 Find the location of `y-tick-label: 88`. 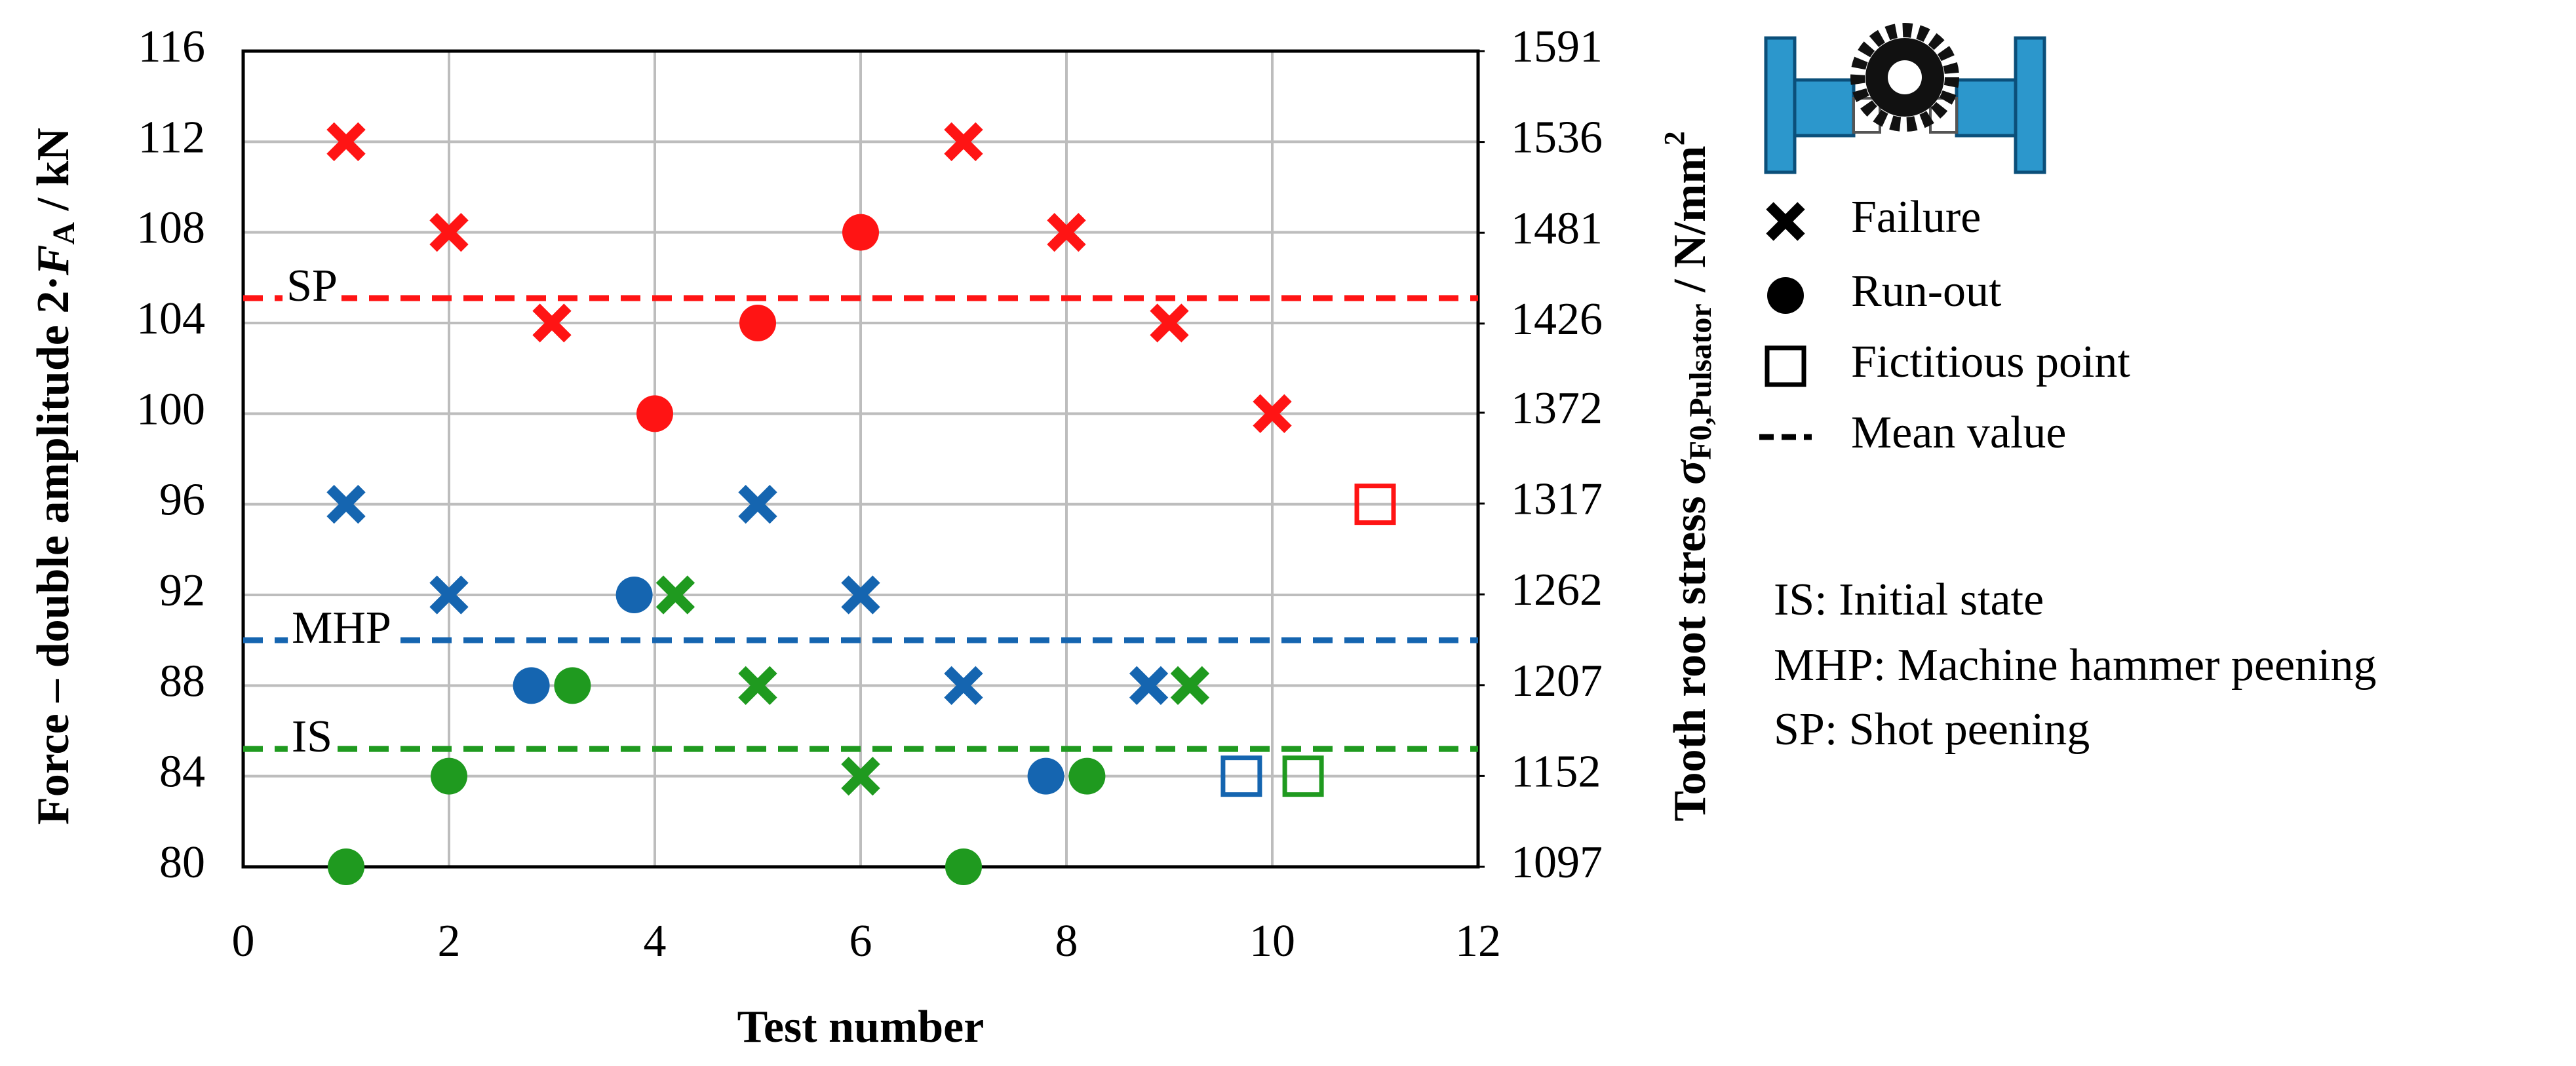

y-tick-label: 88 is located at coordinates (182, 681).